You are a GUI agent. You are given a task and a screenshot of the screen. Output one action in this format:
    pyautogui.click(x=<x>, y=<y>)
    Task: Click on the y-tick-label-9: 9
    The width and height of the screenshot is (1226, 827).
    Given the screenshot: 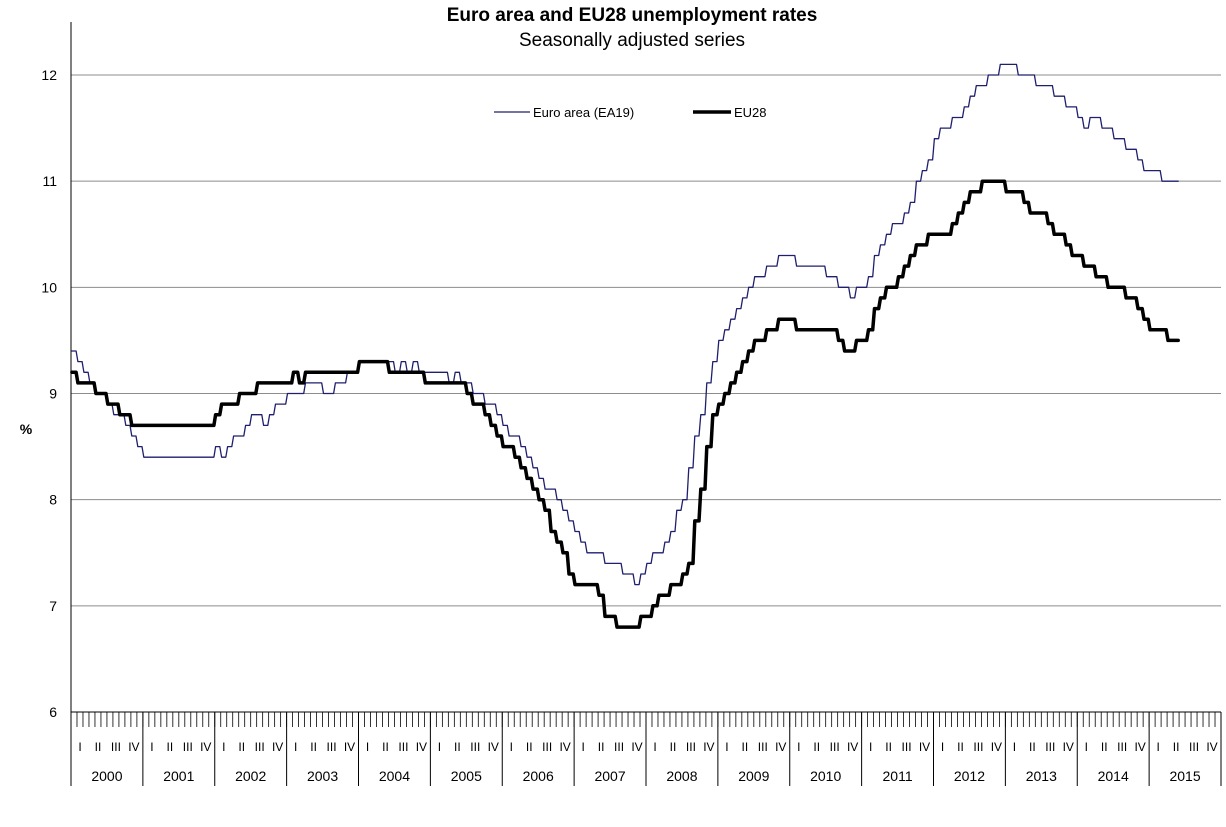 What is the action you would take?
    pyautogui.click(x=53, y=394)
    